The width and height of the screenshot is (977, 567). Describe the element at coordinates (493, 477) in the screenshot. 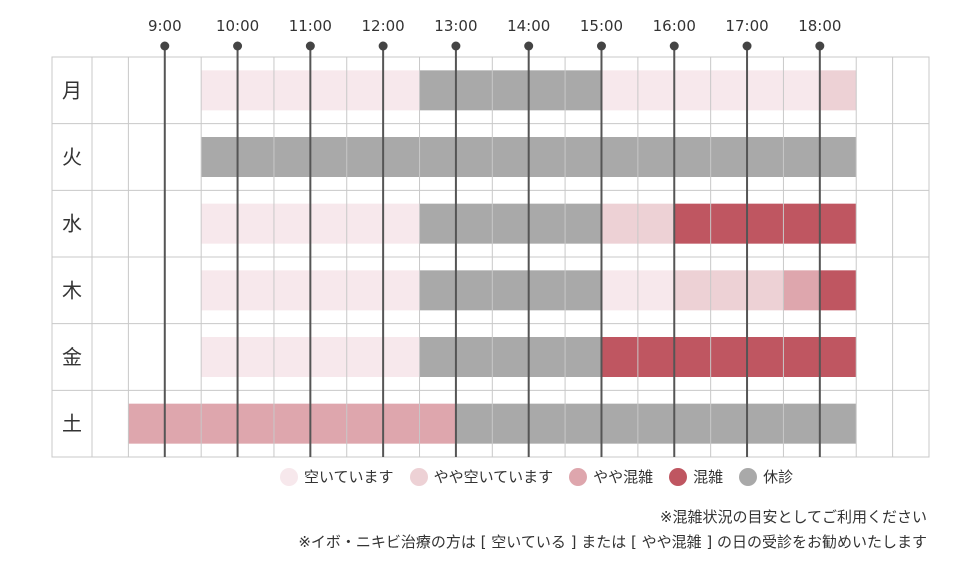

I see `legend-label-slightly-empty: やや空いています` at that location.